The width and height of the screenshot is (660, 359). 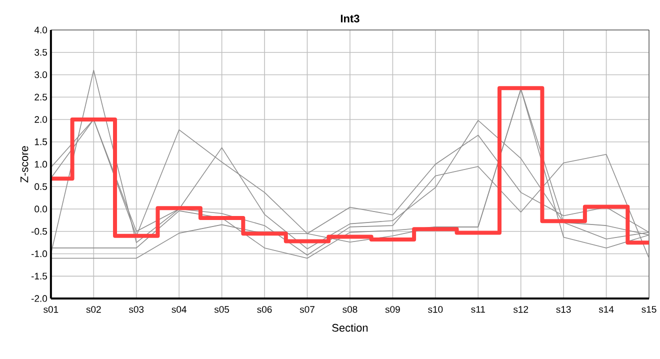 I want to click on y-tick-label: 4.0, so click(x=41, y=30).